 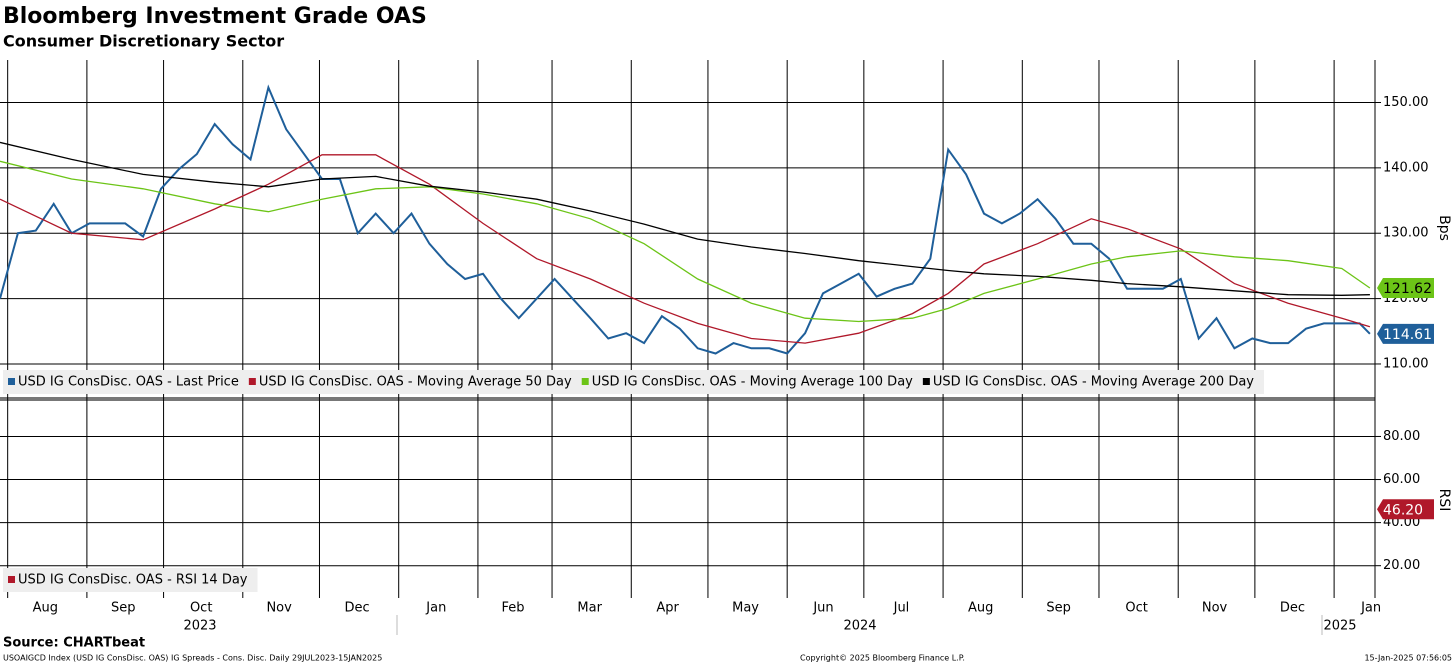 I want to click on x-tick-label: Jun, so click(x=822, y=608).